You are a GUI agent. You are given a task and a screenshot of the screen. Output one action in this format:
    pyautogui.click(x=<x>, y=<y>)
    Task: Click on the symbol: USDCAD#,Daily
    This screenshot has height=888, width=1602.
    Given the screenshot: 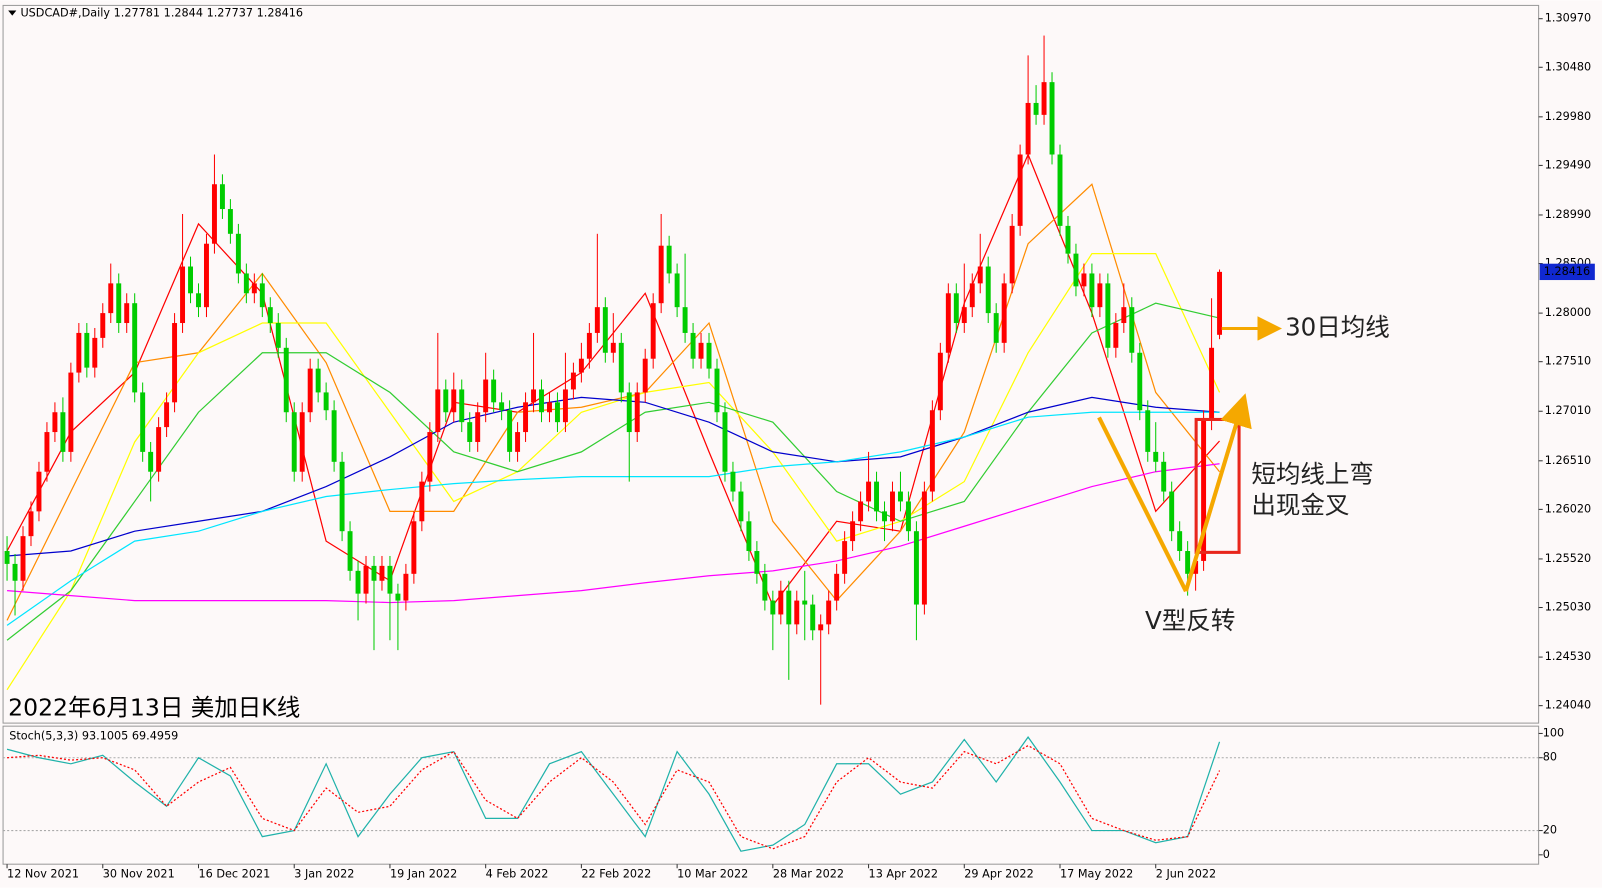 What is the action you would take?
    pyautogui.click(x=65, y=13)
    